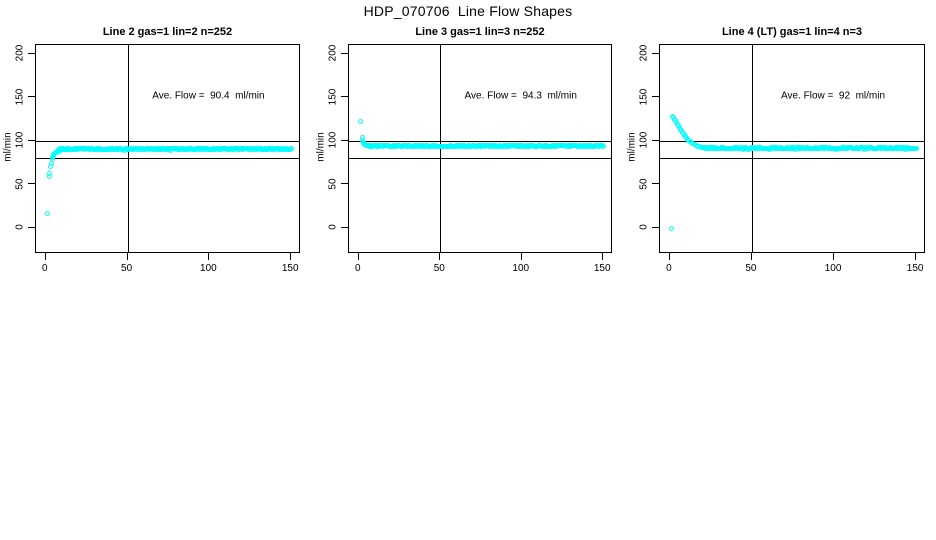 The width and height of the screenshot is (936, 540). I want to click on panel-title: Line 2 gas=1 lin=2 n=252, so click(167, 32).